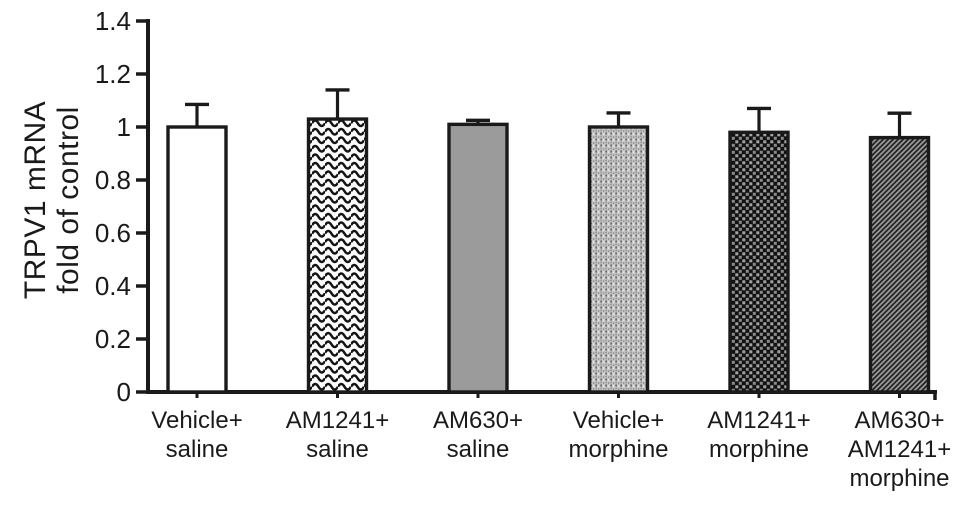 The image size is (969, 513). I want to click on bar-group-vehicle-morphine: Vehicle+ morphine, so click(618, 287).